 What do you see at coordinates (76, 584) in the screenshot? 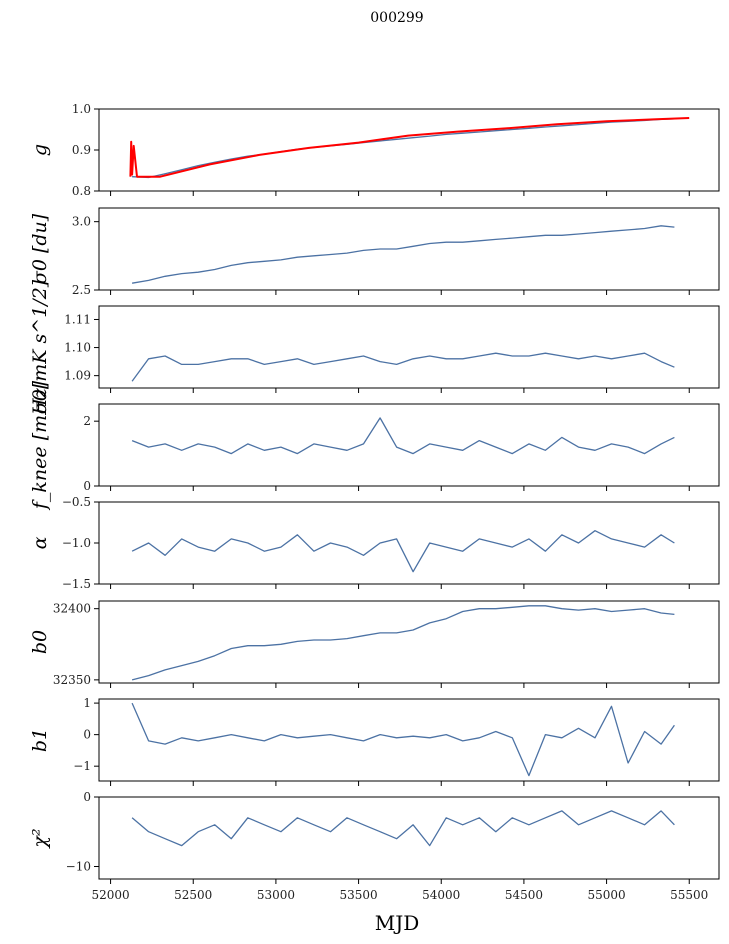
I see `y-tick-label: −1.5` at bounding box center [76, 584].